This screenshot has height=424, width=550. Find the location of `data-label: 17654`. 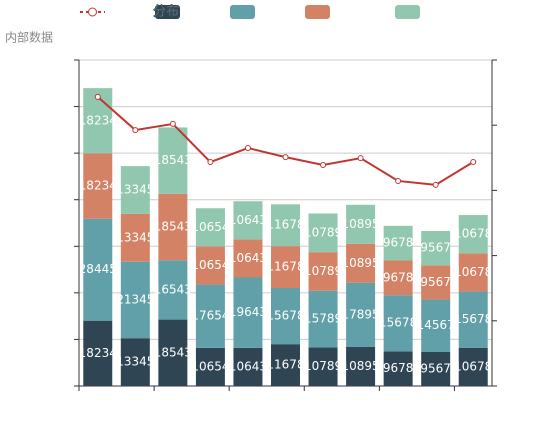

data-label: 17654 is located at coordinates (210, 316).